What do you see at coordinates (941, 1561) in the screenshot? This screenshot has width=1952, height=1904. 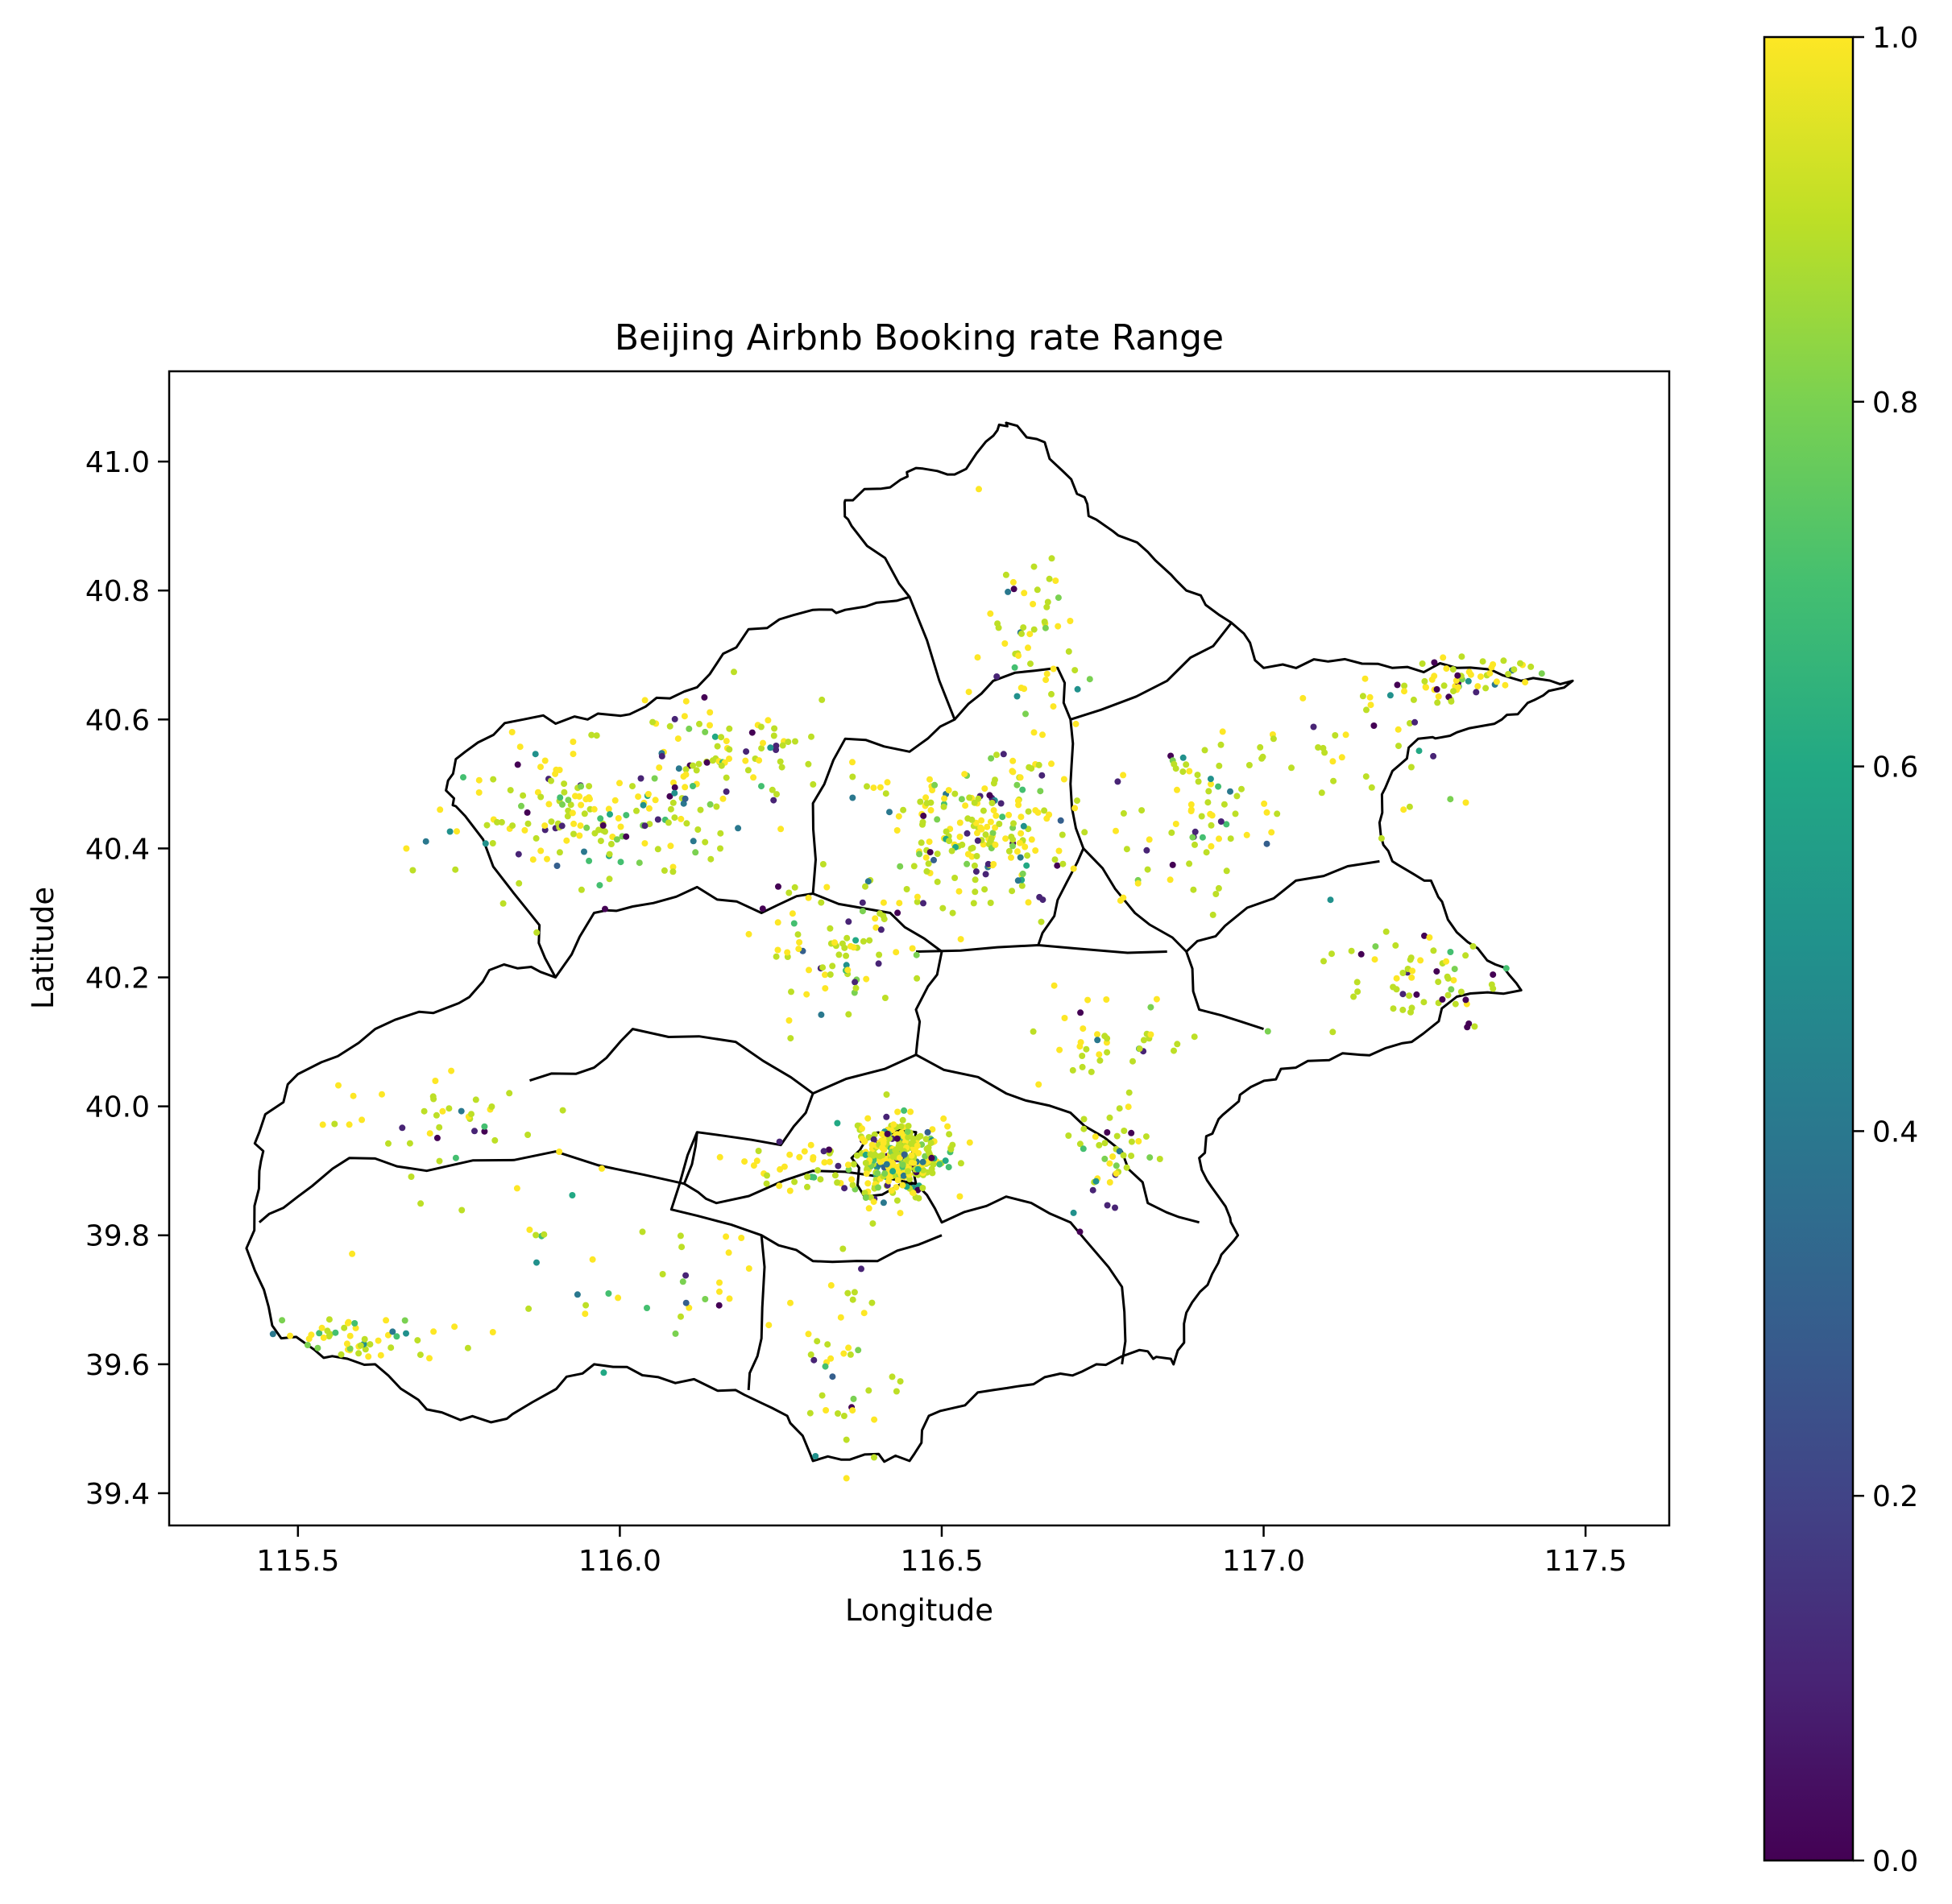 I see `x-tick-label: 116.5` at bounding box center [941, 1561].